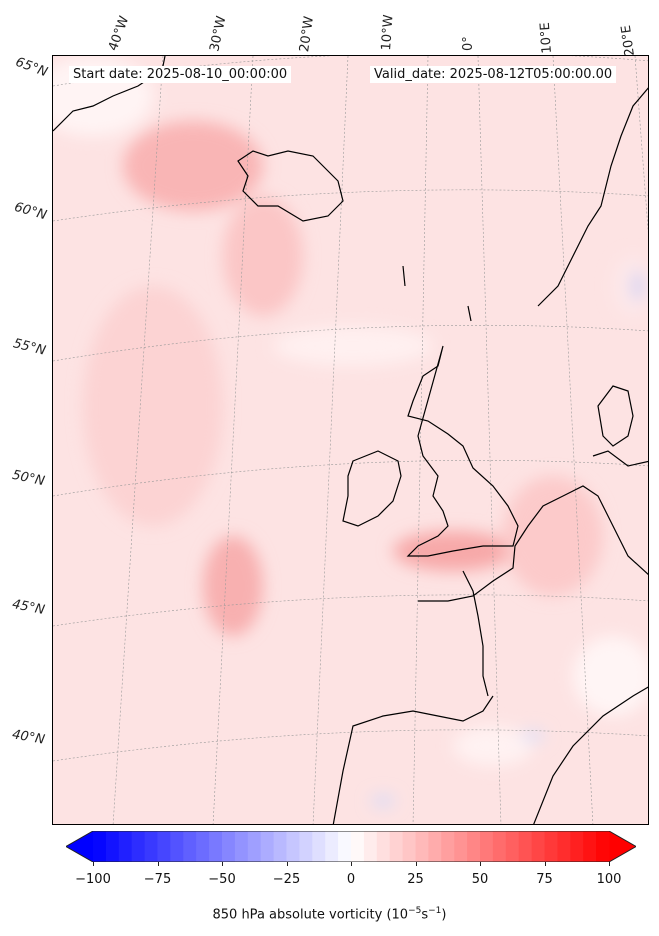  I want to click on coast-germany, so click(620, 458).